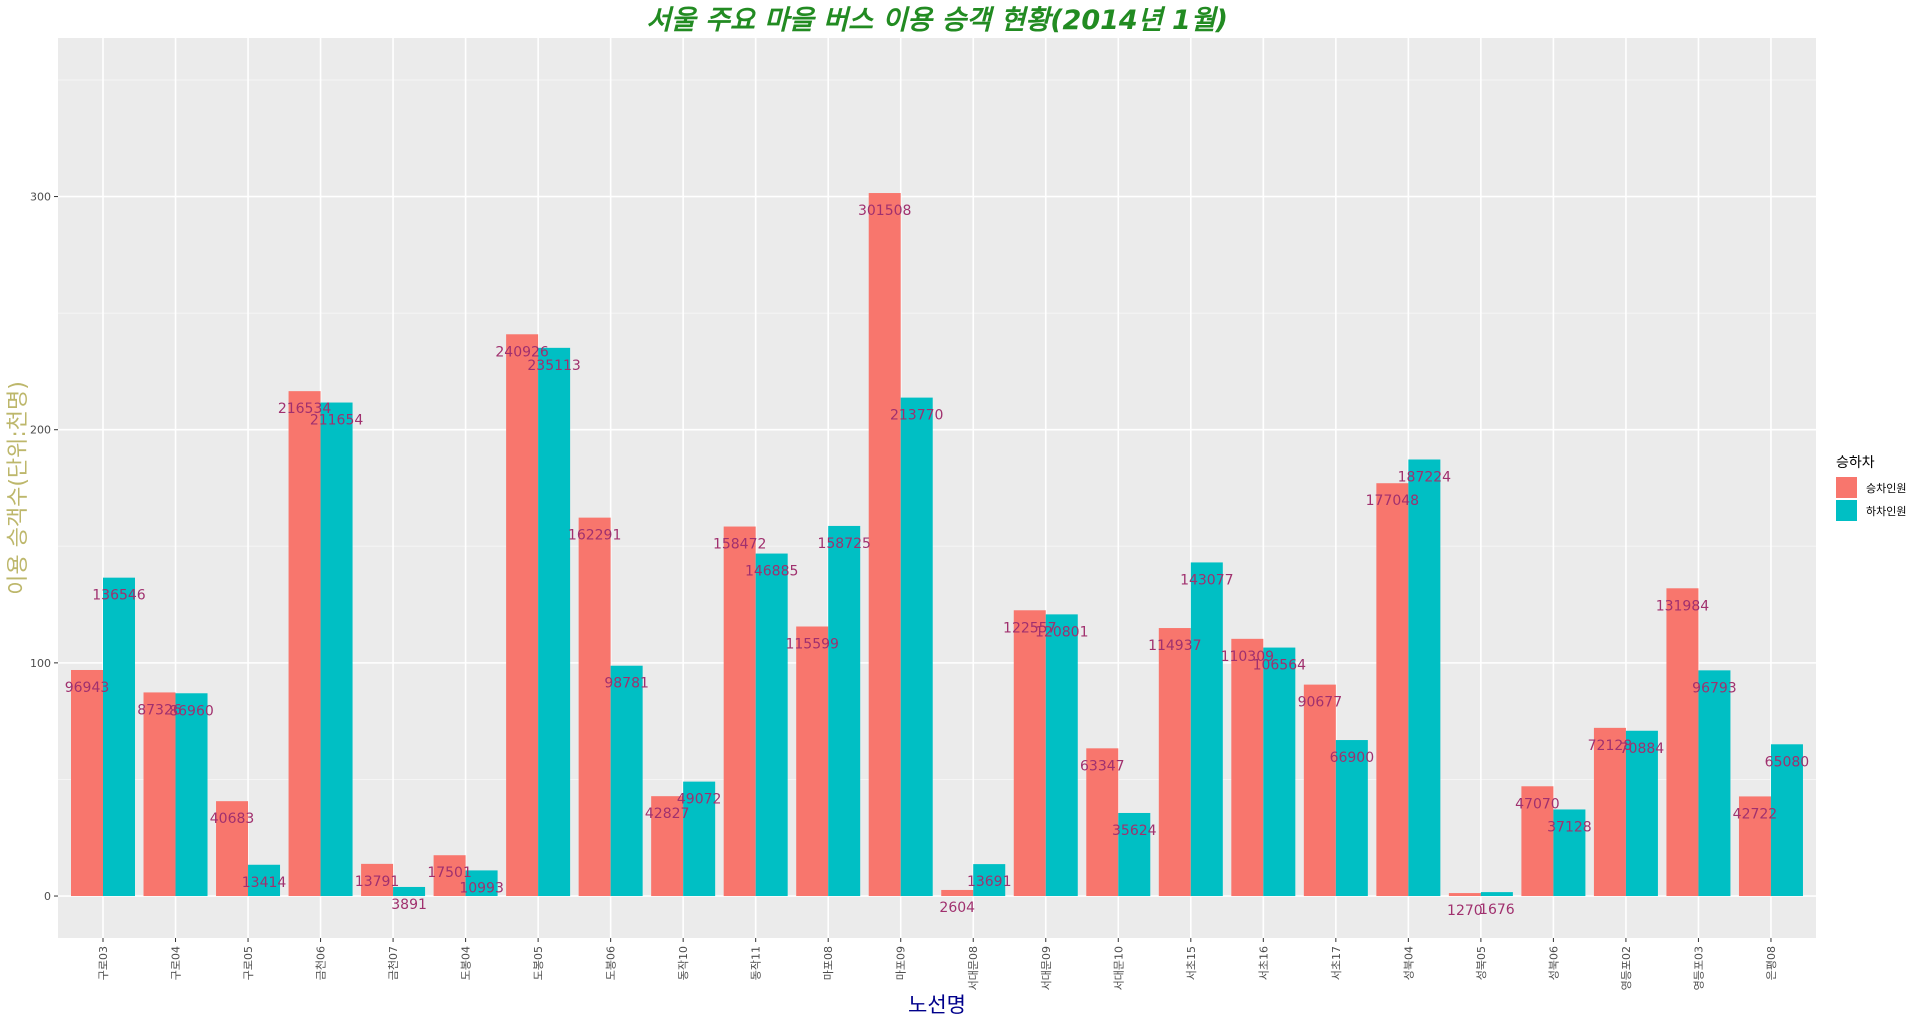  What do you see at coordinates (522, 352) in the screenshot?
I see `data-label: 240926` at bounding box center [522, 352].